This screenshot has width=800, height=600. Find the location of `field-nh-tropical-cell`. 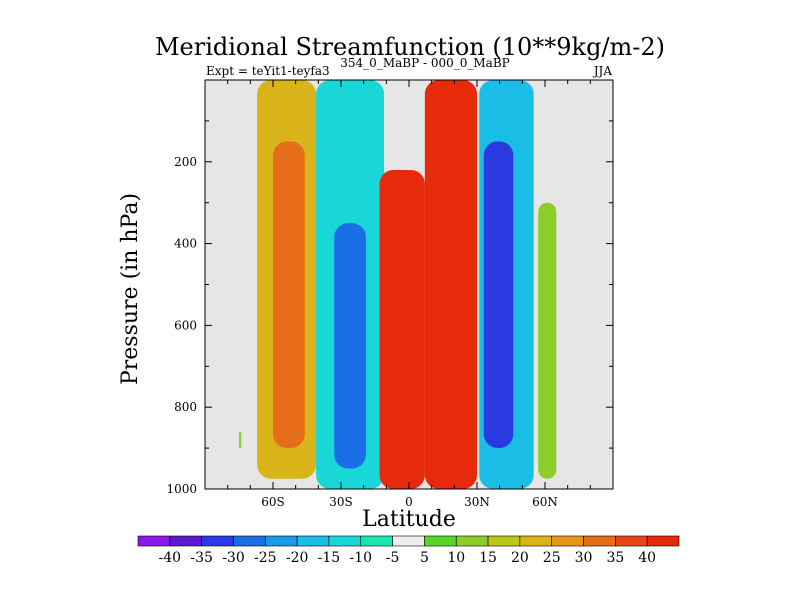

field-nh-tropical-cell is located at coordinates (450, 284).